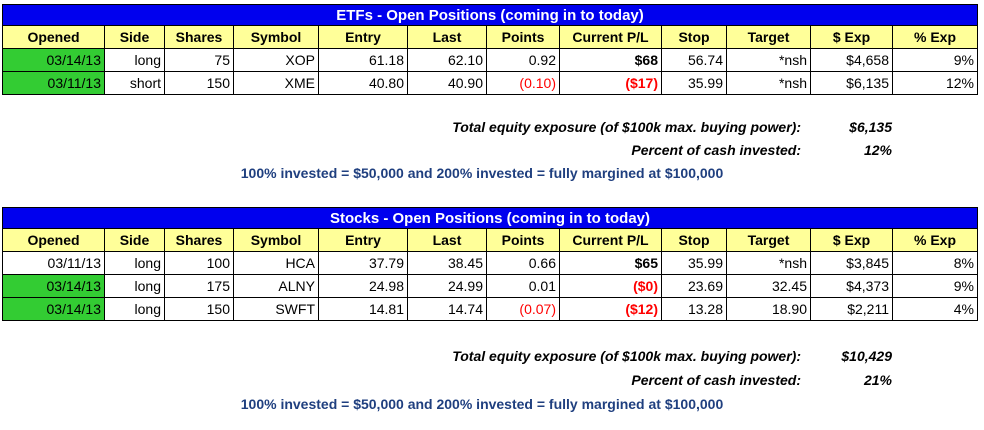  What do you see at coordinates (852, 309) in the screenshot?
I see `cell-dollar-exp: $2,211` at bounding box center [852, 309].